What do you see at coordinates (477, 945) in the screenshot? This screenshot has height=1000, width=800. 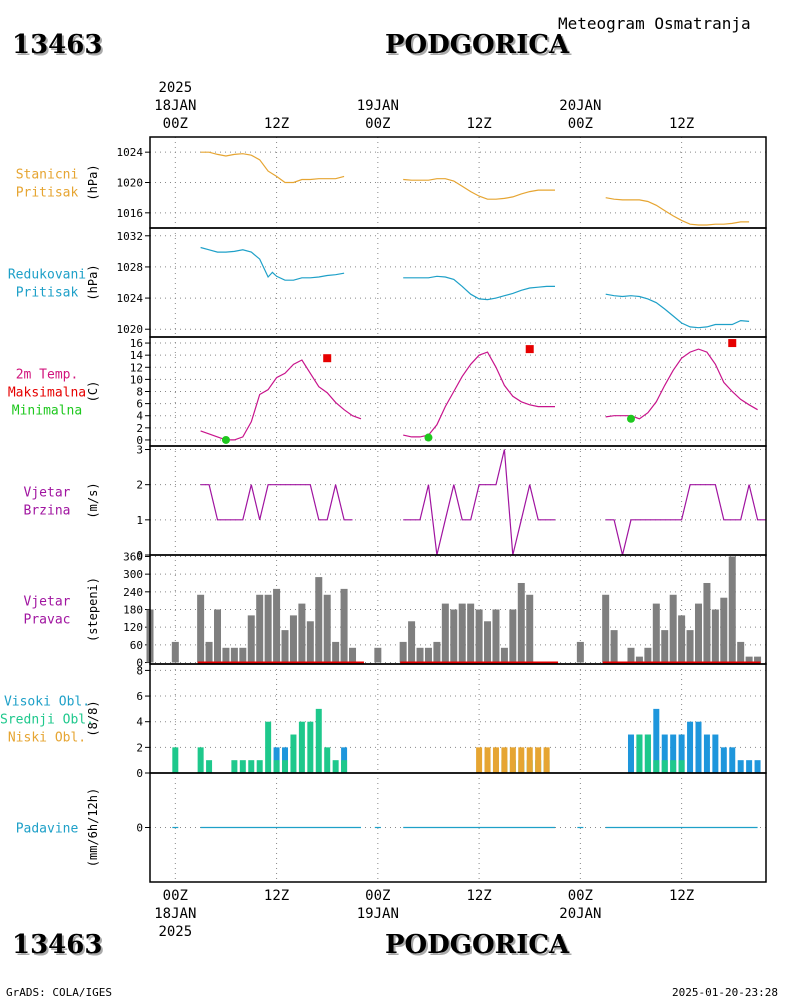 I see `station-name-bottom: PODGORICA` at bounding box center [477, 945].